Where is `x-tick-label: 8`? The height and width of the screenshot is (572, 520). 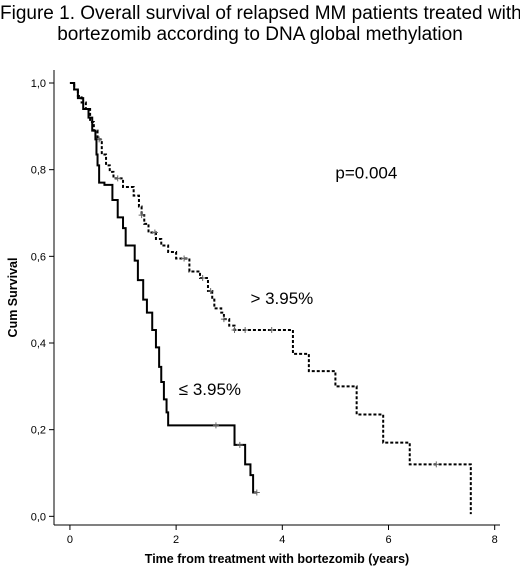 x-tick-label: 8 is located at coordinates (495, 540).